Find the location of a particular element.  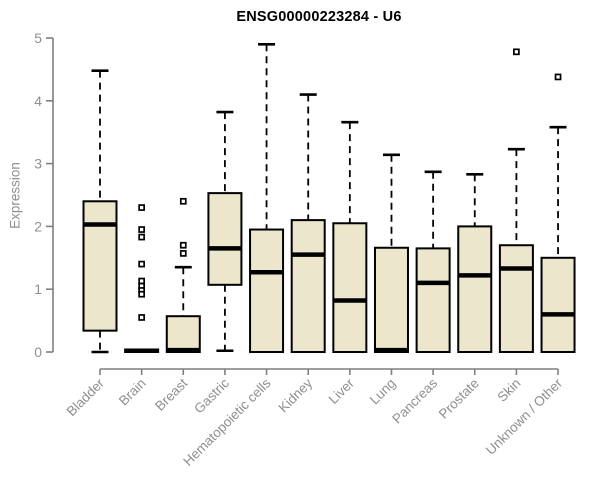

box-pancreas is located at coordinates (433, 262).